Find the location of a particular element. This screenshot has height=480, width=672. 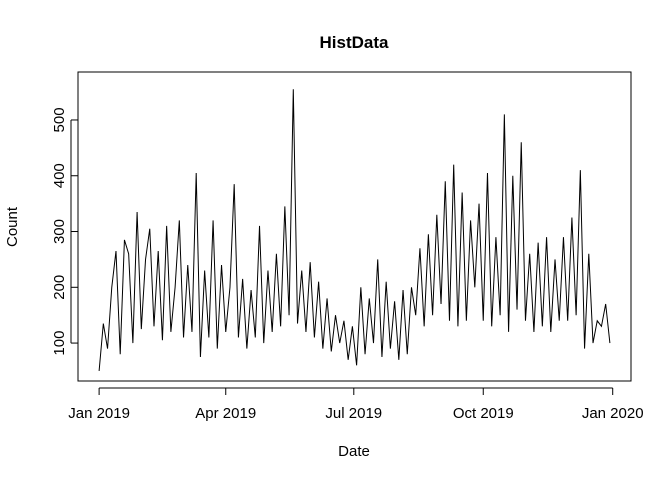

y-tick-label: 500 is located at coordinates (59, 119).